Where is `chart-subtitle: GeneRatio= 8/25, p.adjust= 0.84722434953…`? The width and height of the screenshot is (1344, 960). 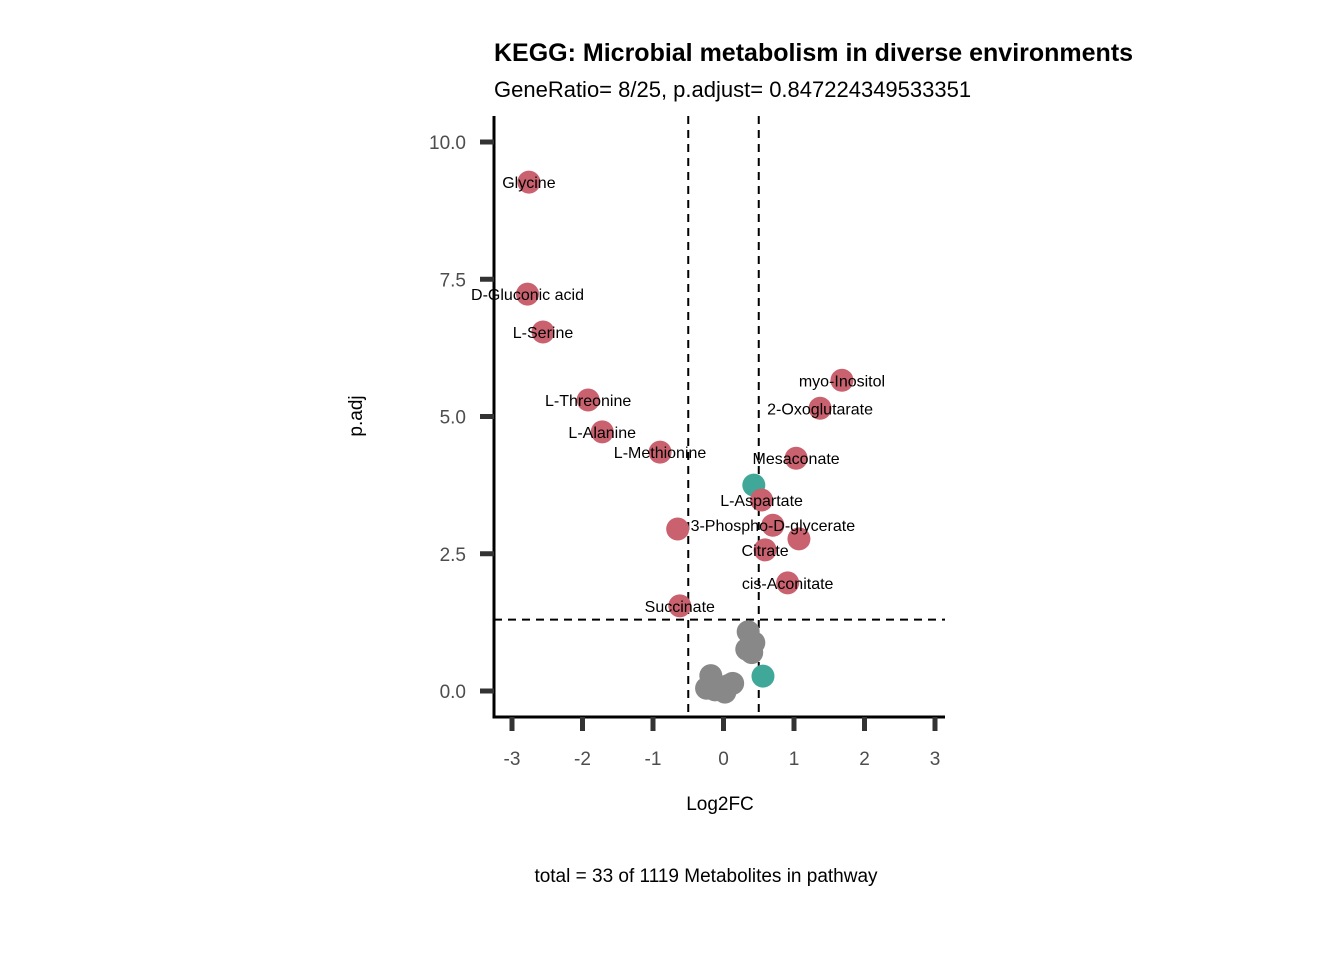 chart-subtitle: GeneRatio= 8/25, p.adjust= 0.84722434953… is located at coordinates (732, 89).